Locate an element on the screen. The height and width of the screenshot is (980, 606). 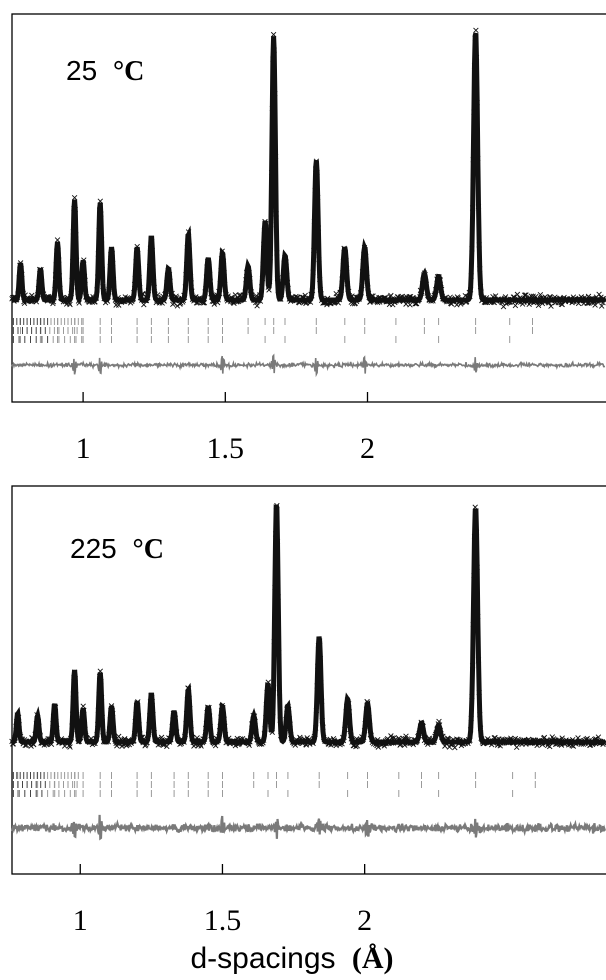
panel-temperature-label: 225 °C is located at coordinates (117, 549).